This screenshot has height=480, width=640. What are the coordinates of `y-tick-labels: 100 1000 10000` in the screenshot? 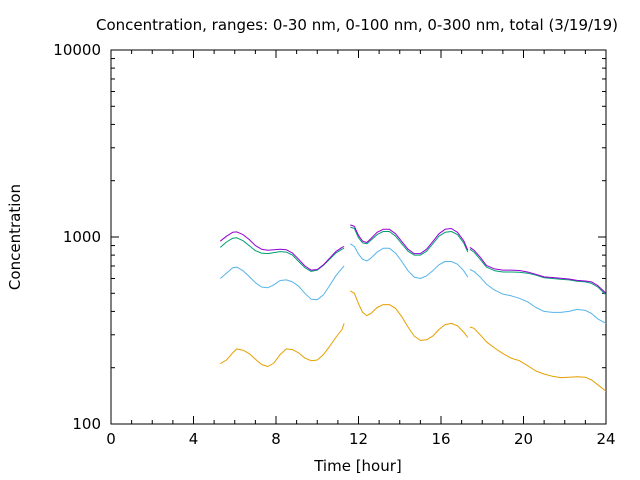 It's located at (77, 237).